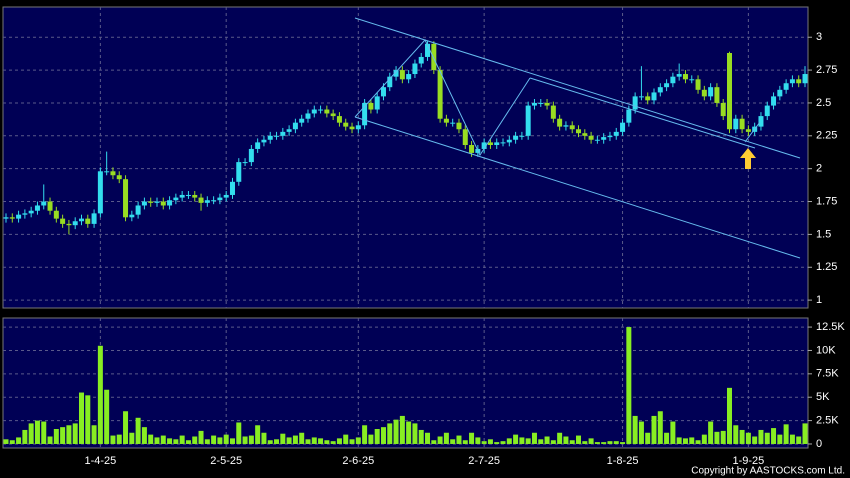 Image resolution: width=850 pixels, height=478 pixels. What do you see at coordinates (819, 169) in the screenshot?
I see `y-tick-label: 2` at bounding box center [819, 169].